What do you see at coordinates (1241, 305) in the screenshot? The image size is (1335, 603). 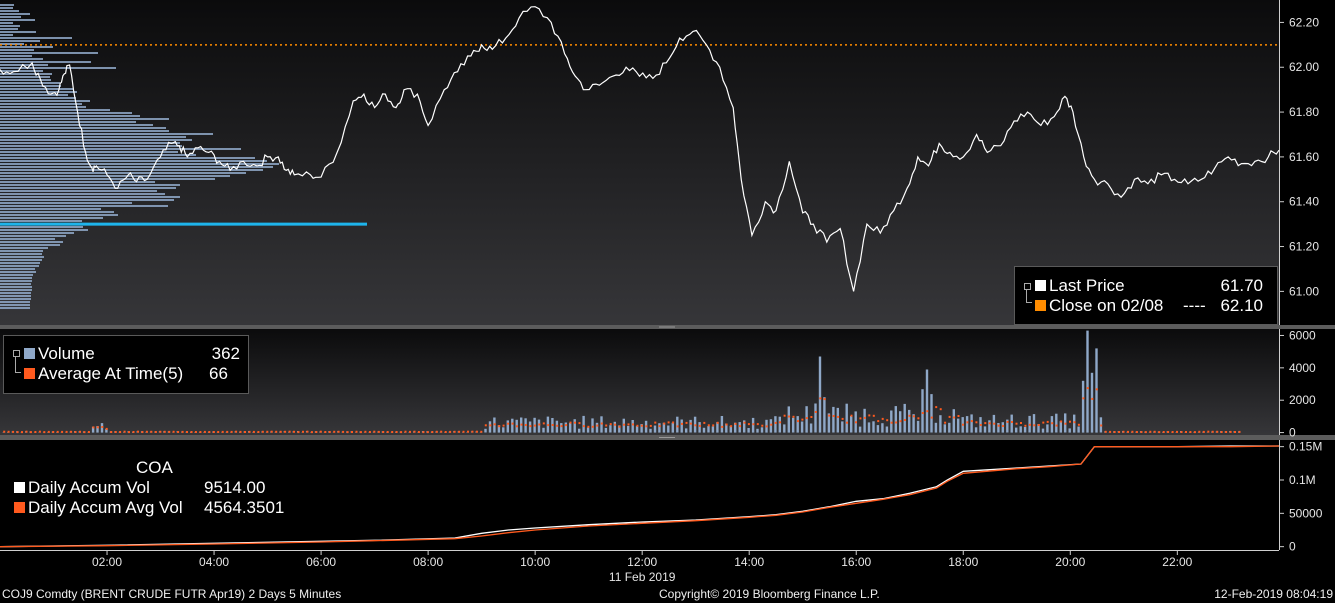 I see `close-value: 62.10` at bounding box center [1241, 305].